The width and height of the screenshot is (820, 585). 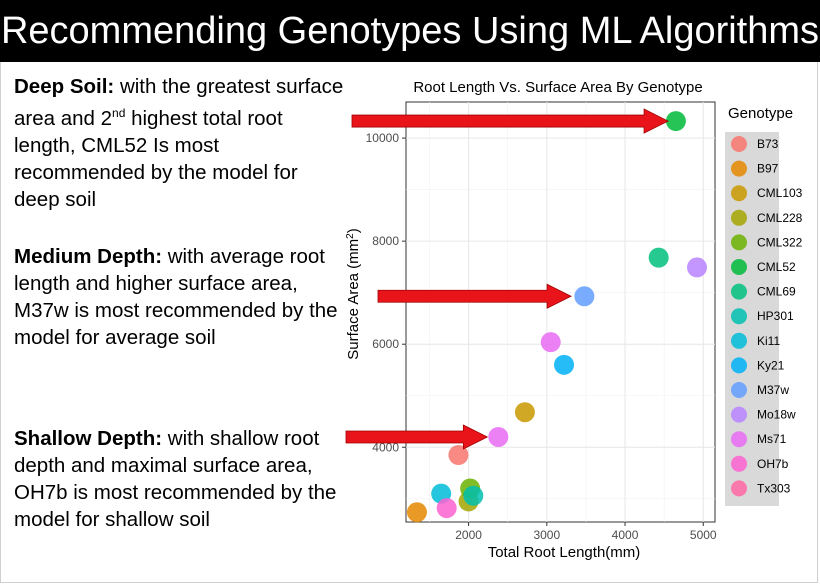 What do you see at coordinates (119, 113) in the screenshot?
I see `deep-soil-sup: nd` at bounding box center [119, 113].